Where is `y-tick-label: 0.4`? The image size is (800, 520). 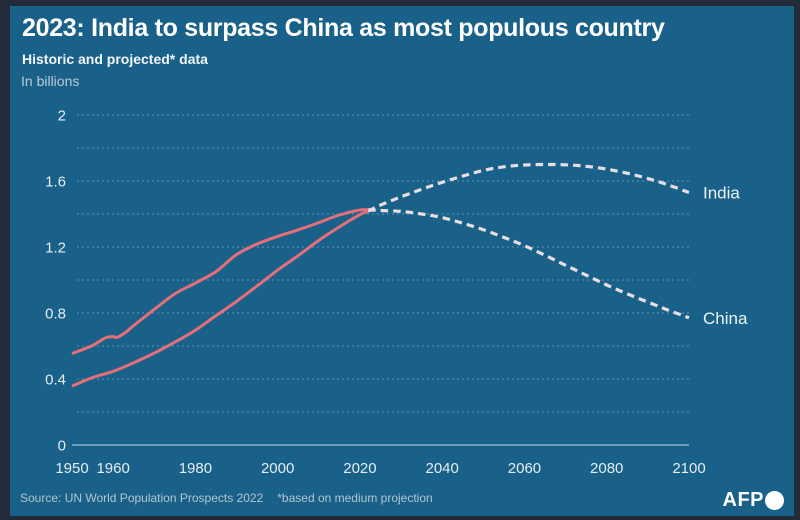
y-tick-label: 0.4 is located at coordinates (55, 380).